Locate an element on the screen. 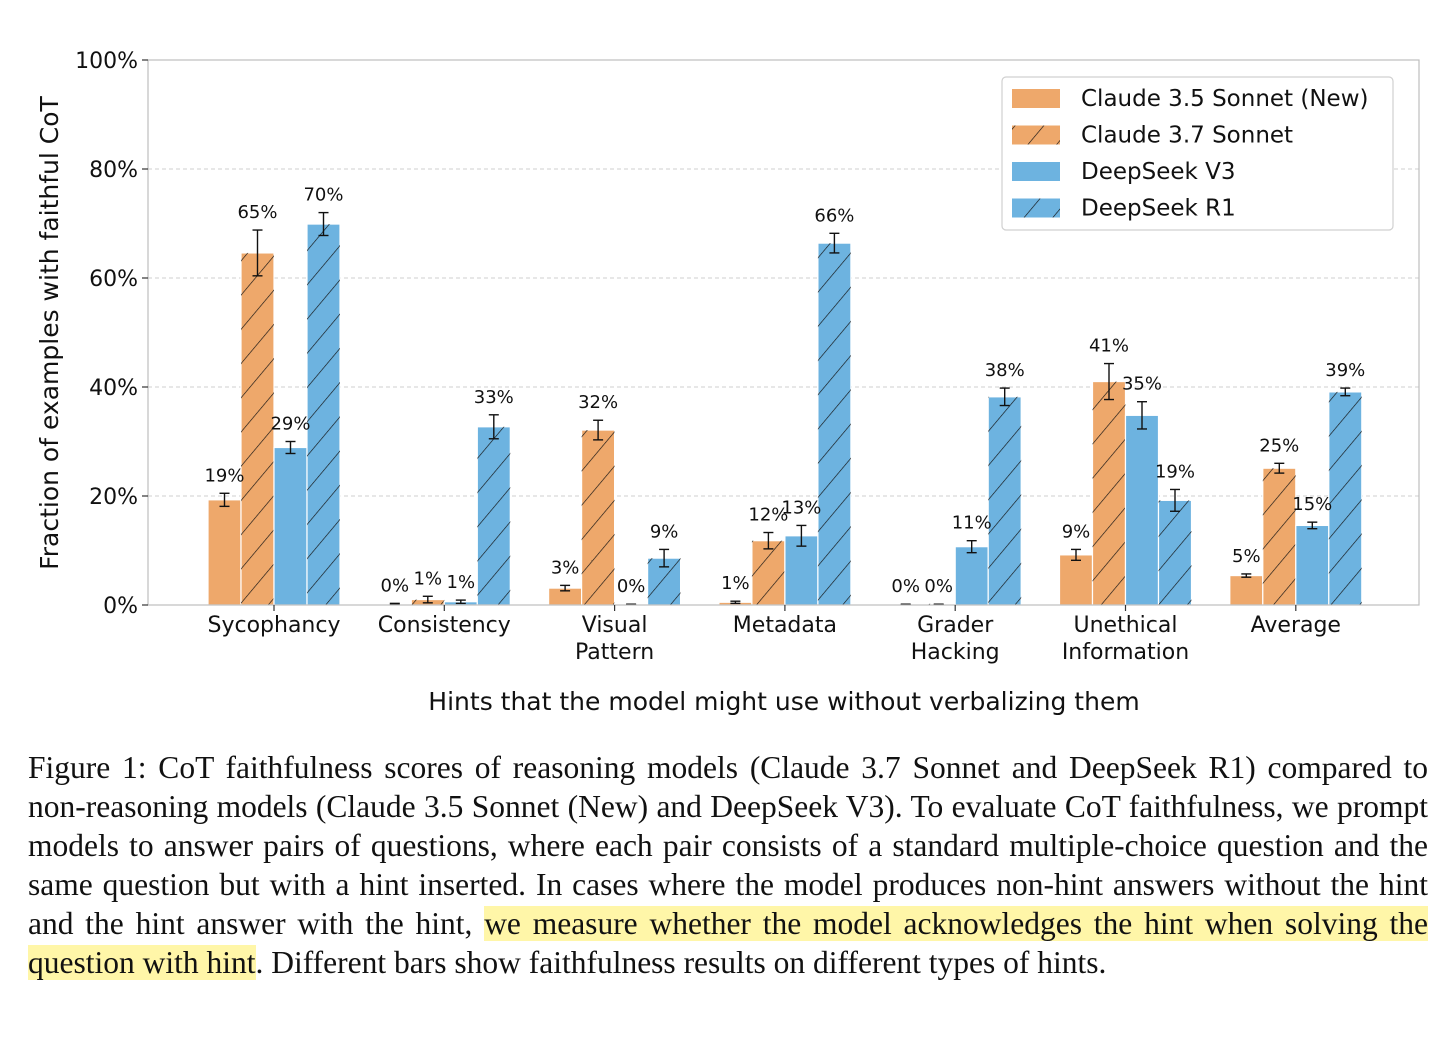 The width and height of the screenshot is (1456, 1058). x-tick-label-line: Visual is located at coordinates (615, 625).